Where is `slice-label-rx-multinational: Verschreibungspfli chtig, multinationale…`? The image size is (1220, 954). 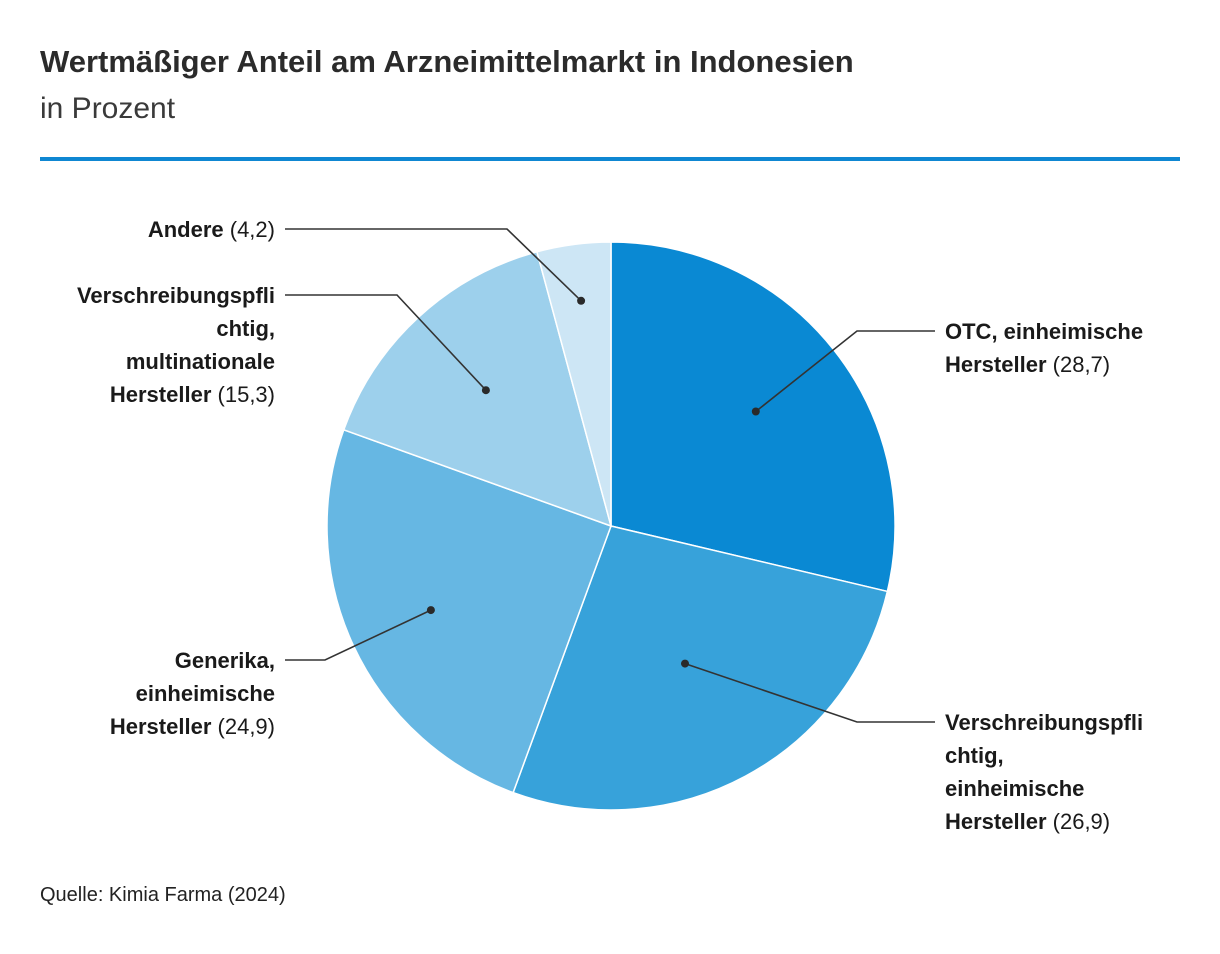 slice-label-rx-multinational: Verschreibungspfli chtig, multinationale… is located at coordinates (175, 345).